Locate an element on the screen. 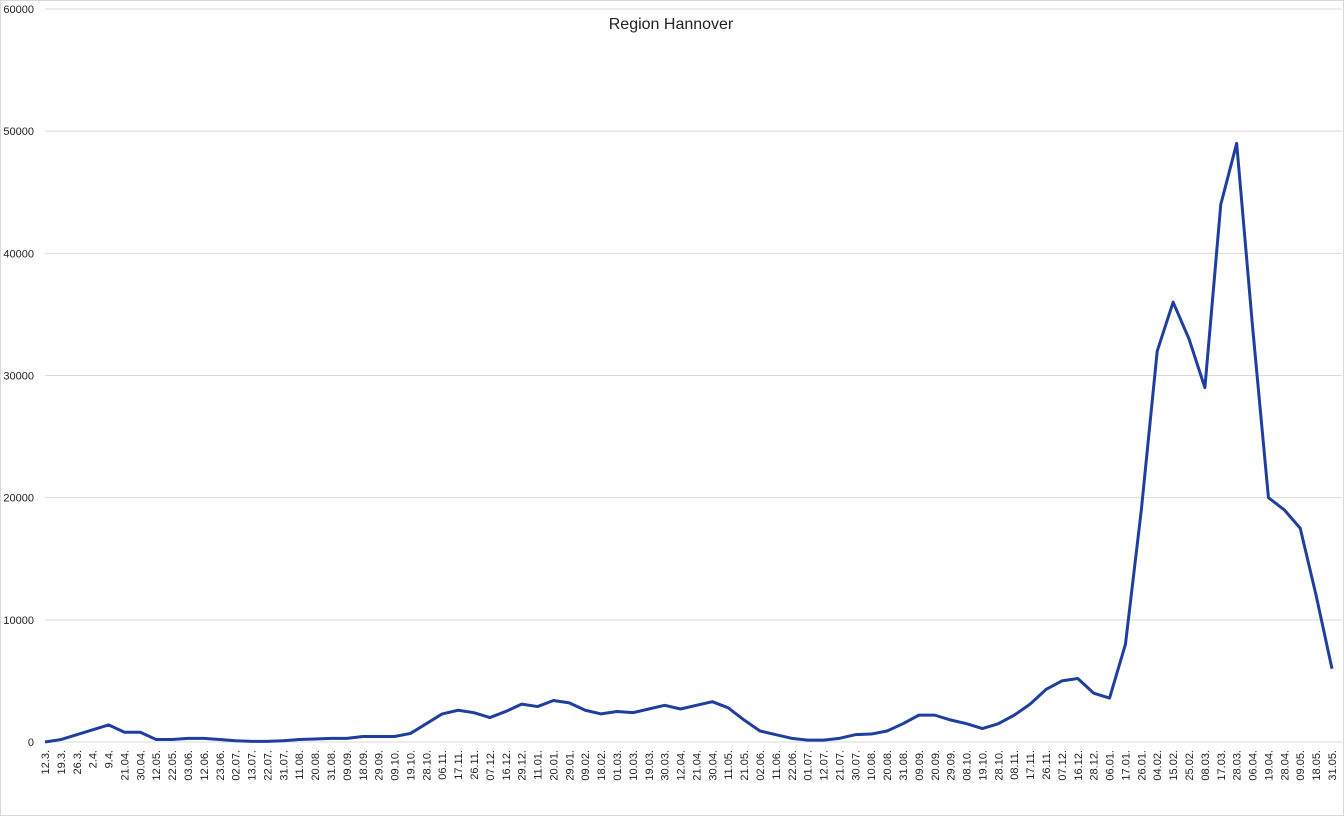 Image resolution: width=1344 pixels, height=816 pixels. x-tick-label: 09.02. is located at coordinates (586, 765).